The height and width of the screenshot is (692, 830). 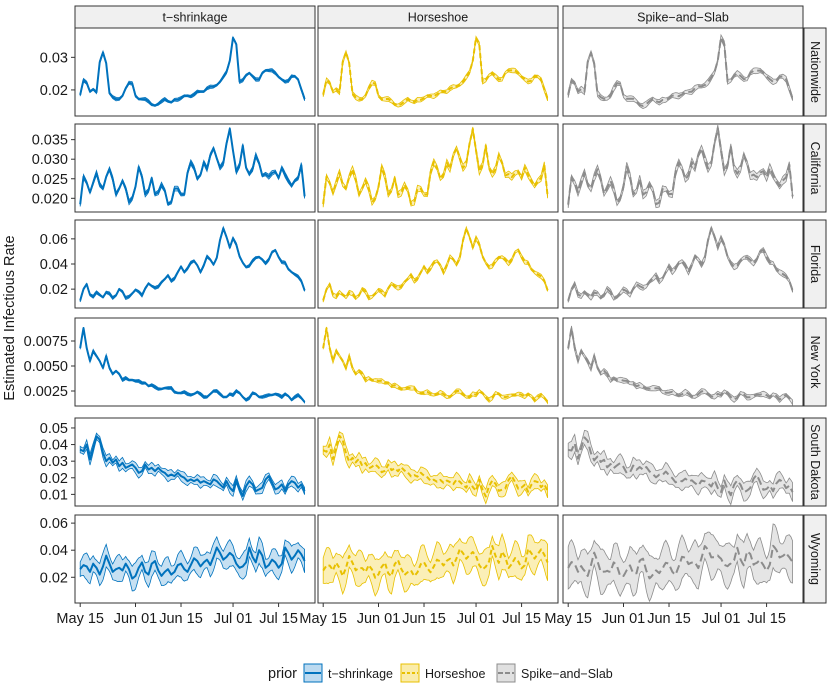 I want to click on facet-strip-label-florida: Florida, so click(x=815, y=264).